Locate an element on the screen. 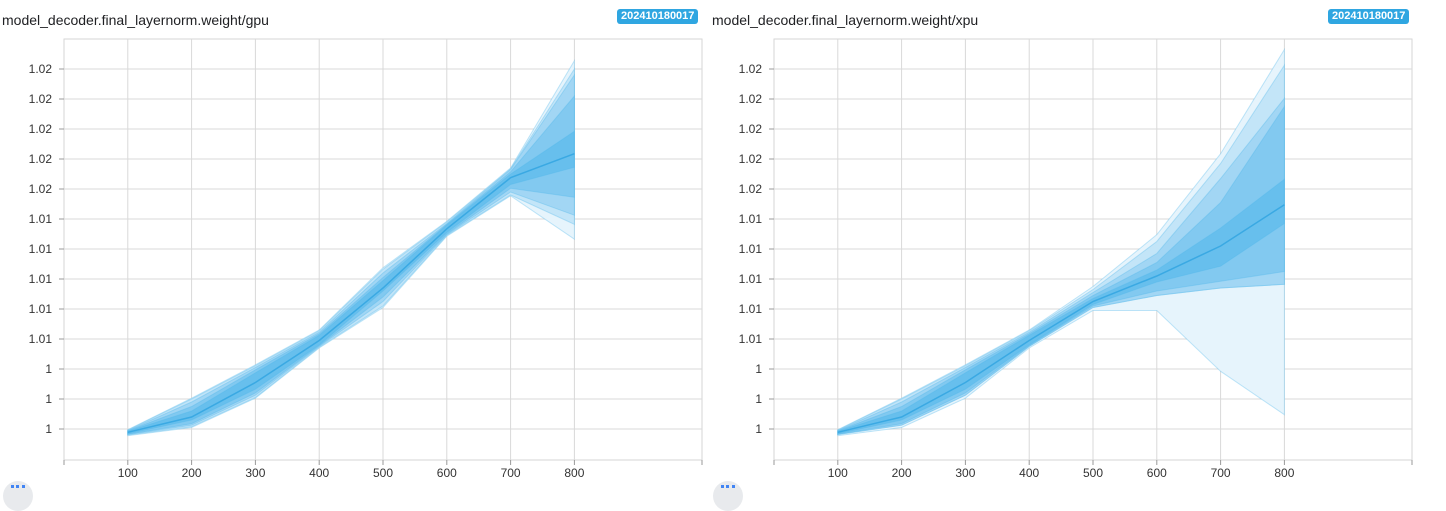  median-line is located at coordinates (1061, 319).